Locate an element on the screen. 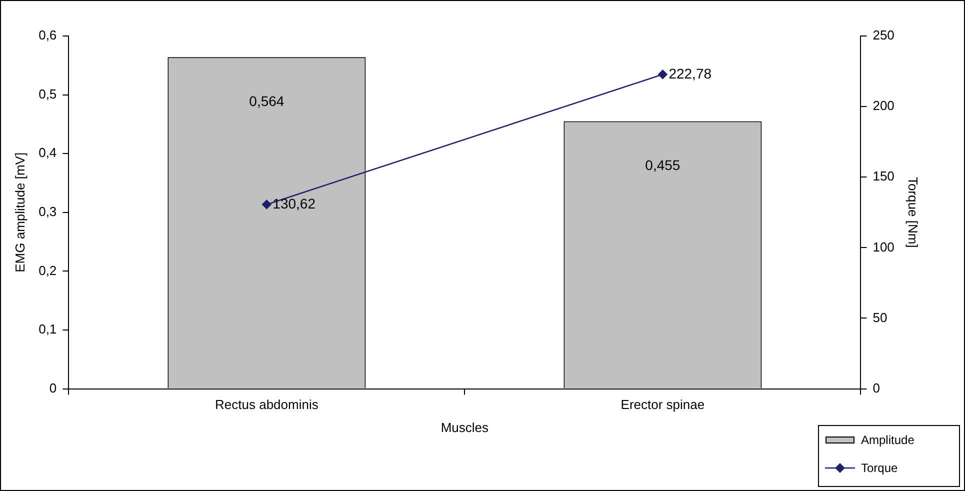 The image size is (965, 491). y-tick-label: 0,4 is located at coordinates (47, 152).